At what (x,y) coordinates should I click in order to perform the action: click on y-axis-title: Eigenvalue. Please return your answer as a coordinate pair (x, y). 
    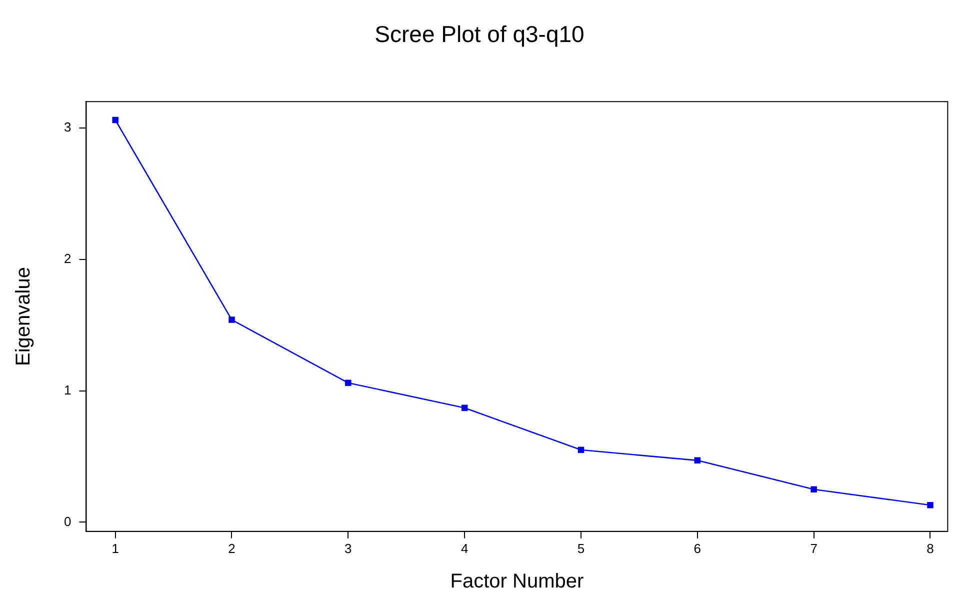
    Looking at the image, I should click on (23, 316).